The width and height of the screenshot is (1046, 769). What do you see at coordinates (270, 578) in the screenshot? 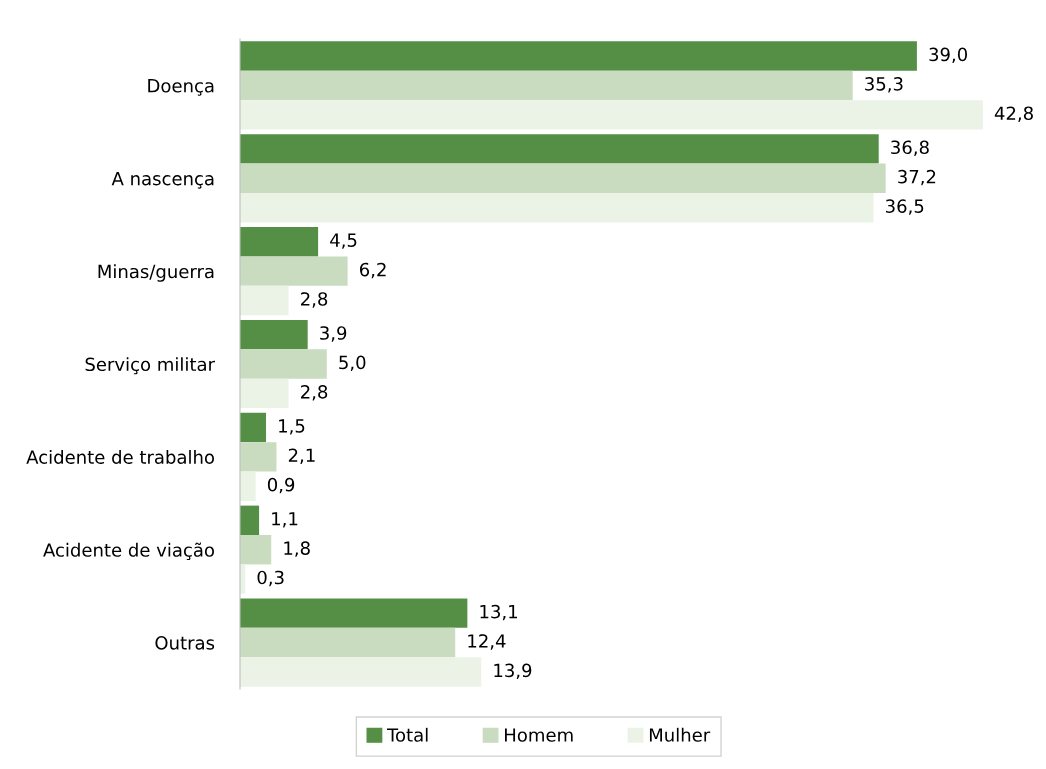
I see `data-label: 0,3` at bounding box center [270, 578].